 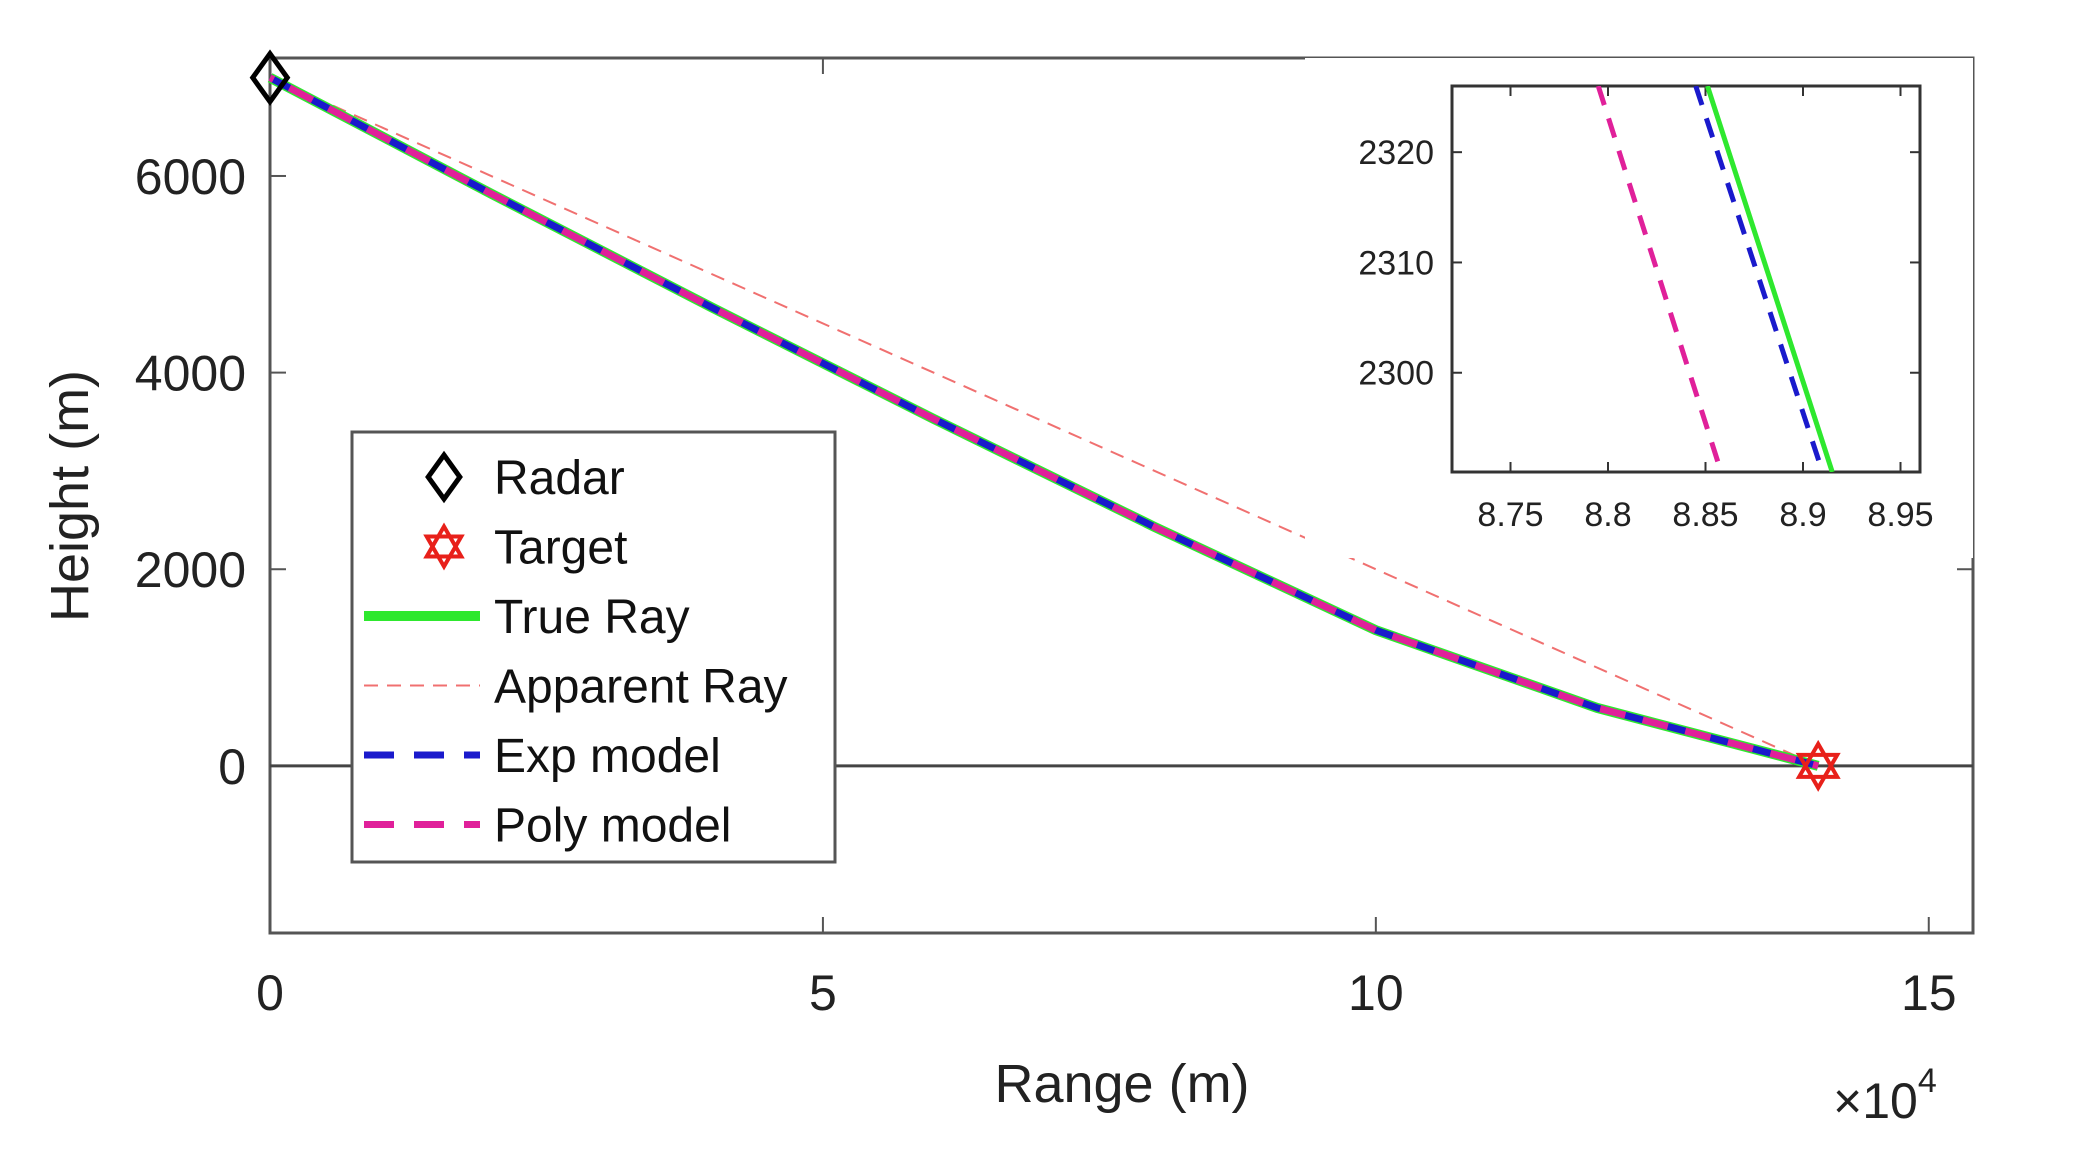 What do you see at coordinates (190, 570) in the screenshot?
I see `y-tick-label: 2000` at bounding box center [190, 570].